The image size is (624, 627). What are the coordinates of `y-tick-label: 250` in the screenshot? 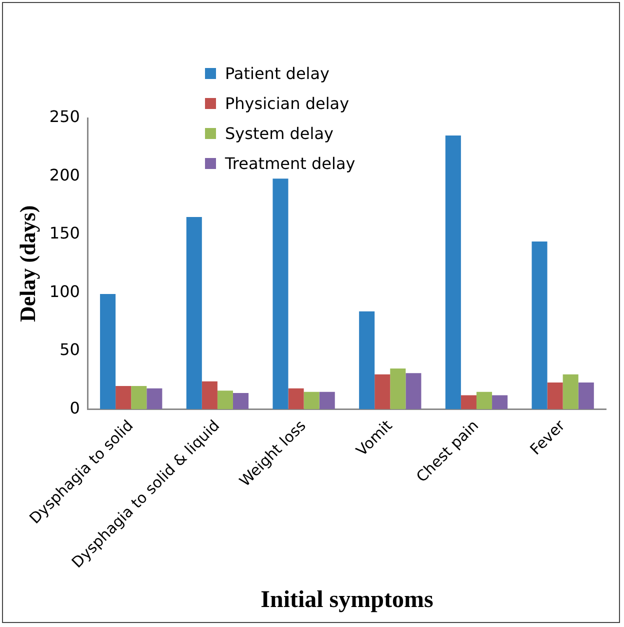 It's located at (64, 116).